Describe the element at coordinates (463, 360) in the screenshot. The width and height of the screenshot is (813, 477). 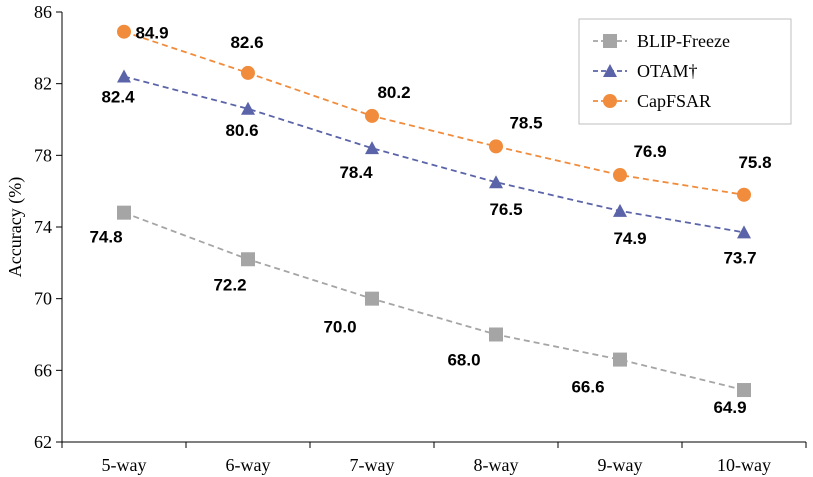
I see `data-label: 68.0` at that location.